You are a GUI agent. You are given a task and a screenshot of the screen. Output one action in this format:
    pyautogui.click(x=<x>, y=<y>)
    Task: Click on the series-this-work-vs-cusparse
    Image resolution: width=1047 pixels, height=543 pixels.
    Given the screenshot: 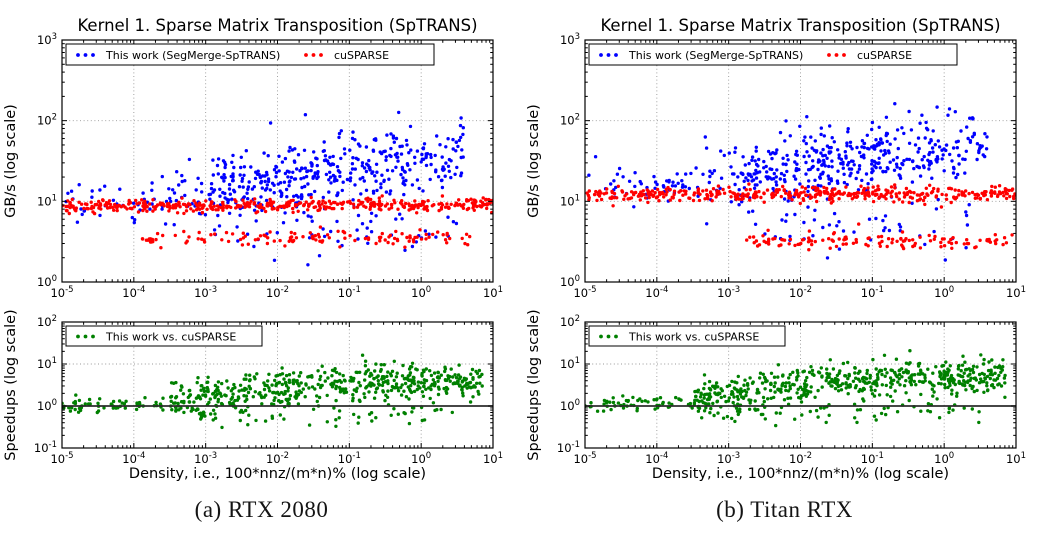 What is the action you would take?
    pyautogui.click(x=796, y=388)
    